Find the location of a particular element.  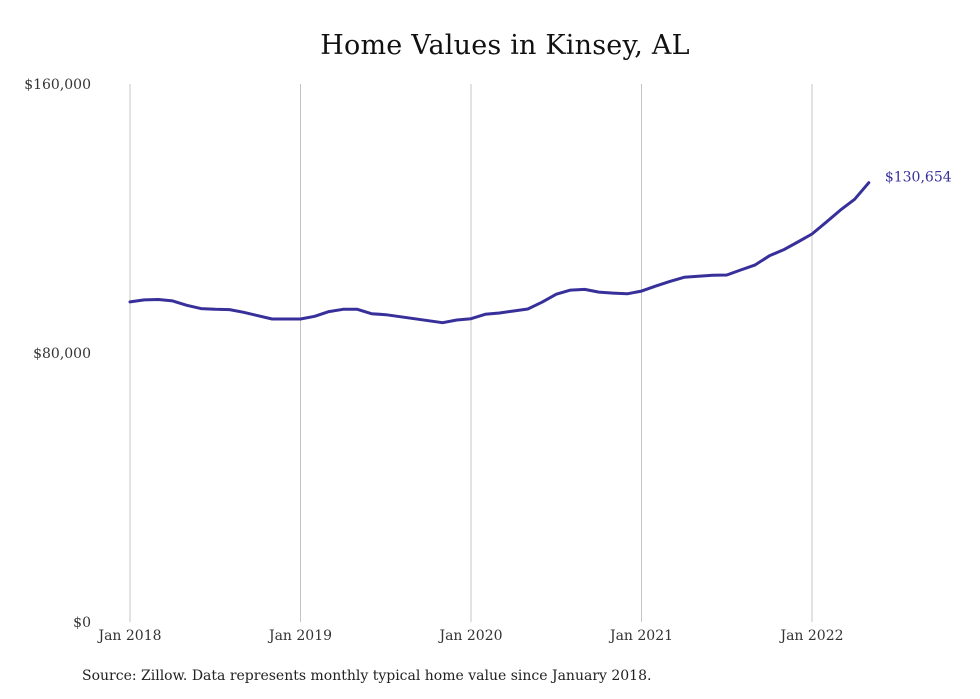

x-tick-label: Jan 2018 is located at coordinates (128, 636).